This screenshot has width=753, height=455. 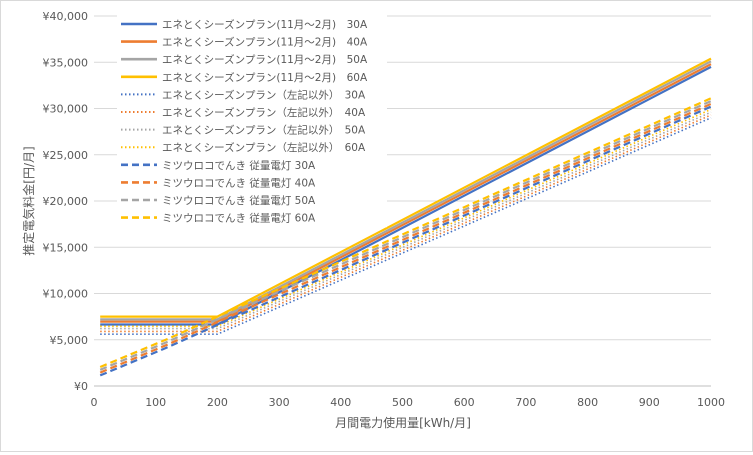 What do you see at coordinates (403, 422) in the screenshot?
I see `x-axis-title: 月間電力使用量[kWh/月]` at bounding box center [403, 422].